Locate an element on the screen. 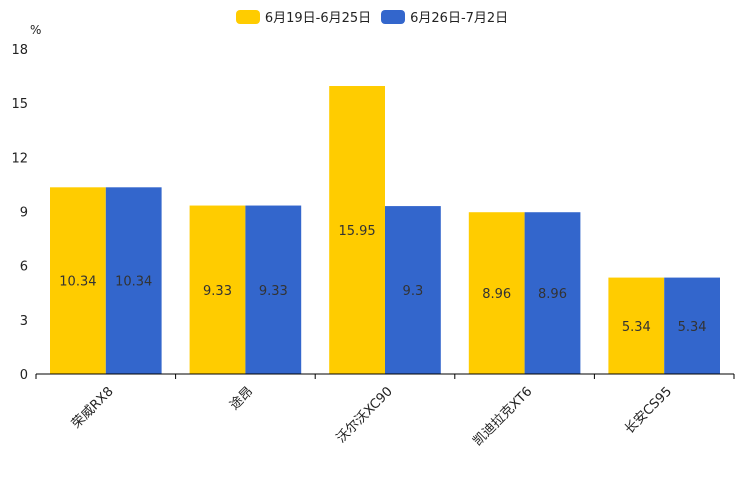 This screenshot has width=744, height=496. y-tick-label: 0 is located at coordinates (24, 375).